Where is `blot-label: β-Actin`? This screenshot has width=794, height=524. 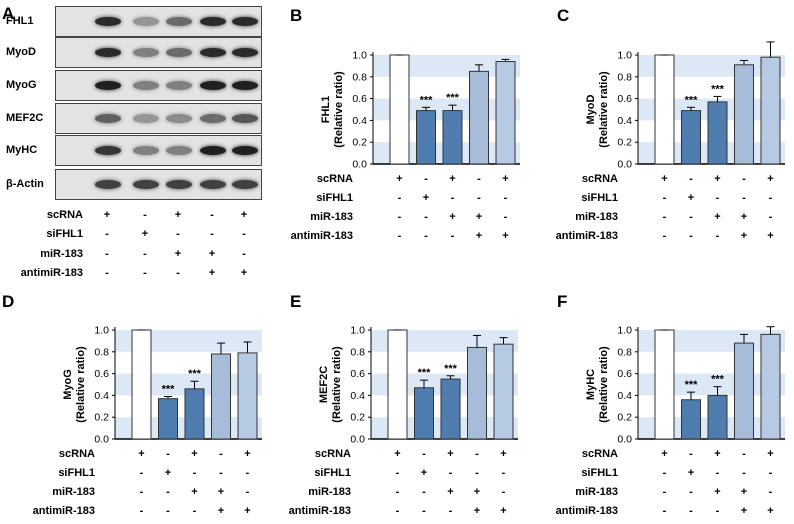 blot-label: β-Actin is located at coordinates (25, 184).